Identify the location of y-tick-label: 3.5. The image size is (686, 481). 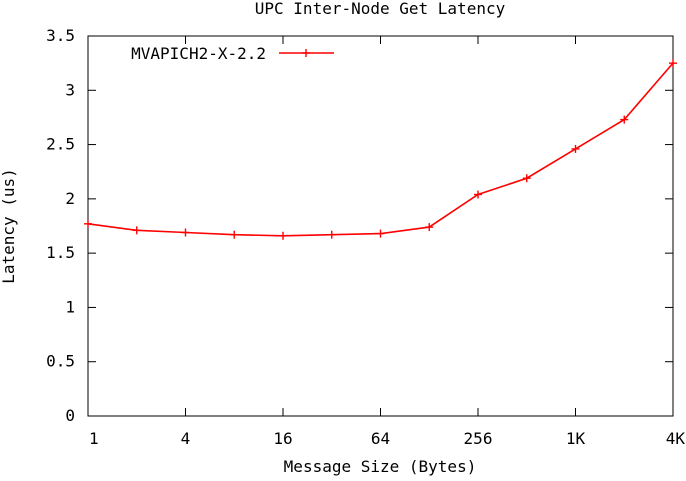
(60, 35).